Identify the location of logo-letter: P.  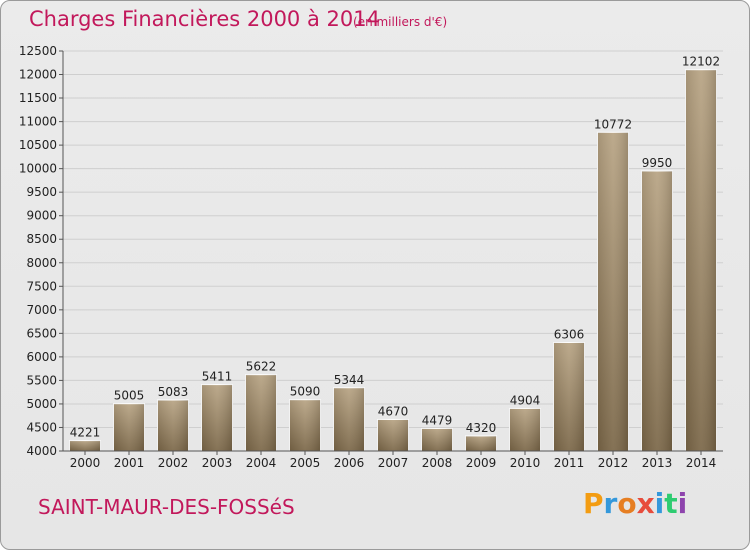
(593, 503).